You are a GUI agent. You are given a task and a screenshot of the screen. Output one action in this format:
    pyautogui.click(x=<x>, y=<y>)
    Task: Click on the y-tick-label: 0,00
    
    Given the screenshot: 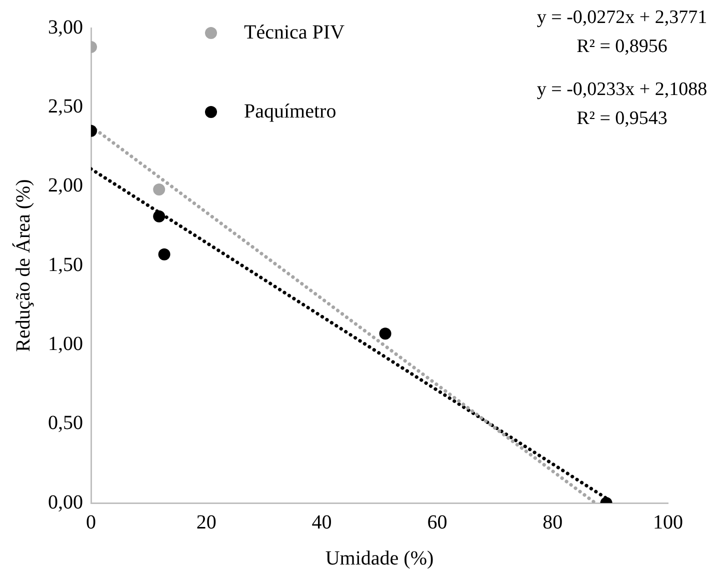 What is the action you would take?
    pyautogui.click(x=65, y=502)
    